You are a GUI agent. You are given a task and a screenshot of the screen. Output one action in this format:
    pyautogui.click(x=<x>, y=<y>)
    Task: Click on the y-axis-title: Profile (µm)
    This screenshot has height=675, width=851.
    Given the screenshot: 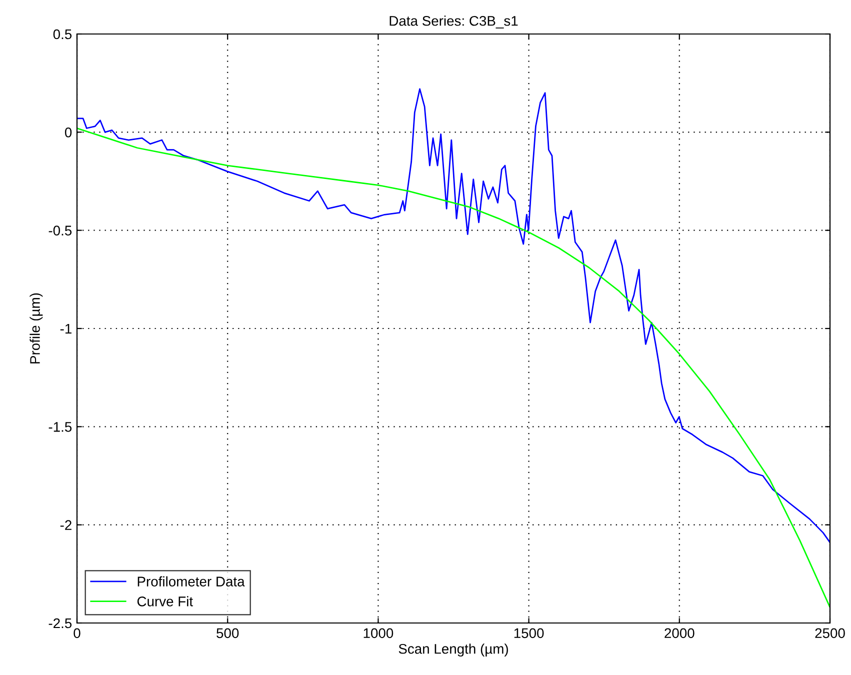 What is the action you would take?
    pyautogui.click(x=36, y=328)
    